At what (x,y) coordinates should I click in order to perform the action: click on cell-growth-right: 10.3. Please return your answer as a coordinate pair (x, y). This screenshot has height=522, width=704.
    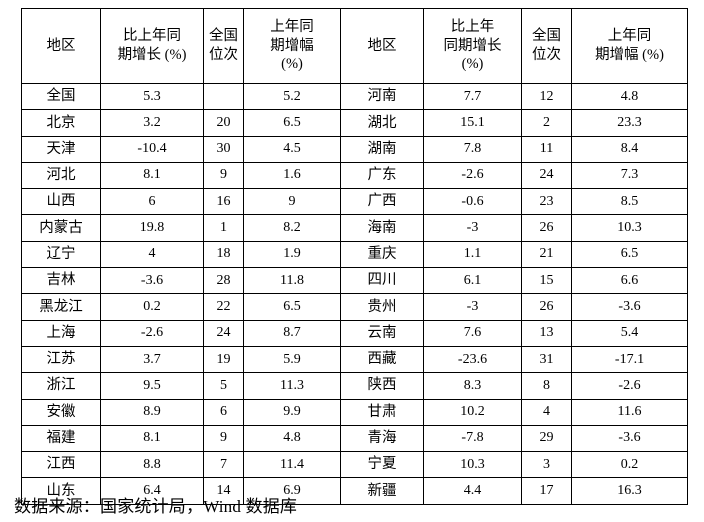
    Looking at the image, I should click on (472, 465).